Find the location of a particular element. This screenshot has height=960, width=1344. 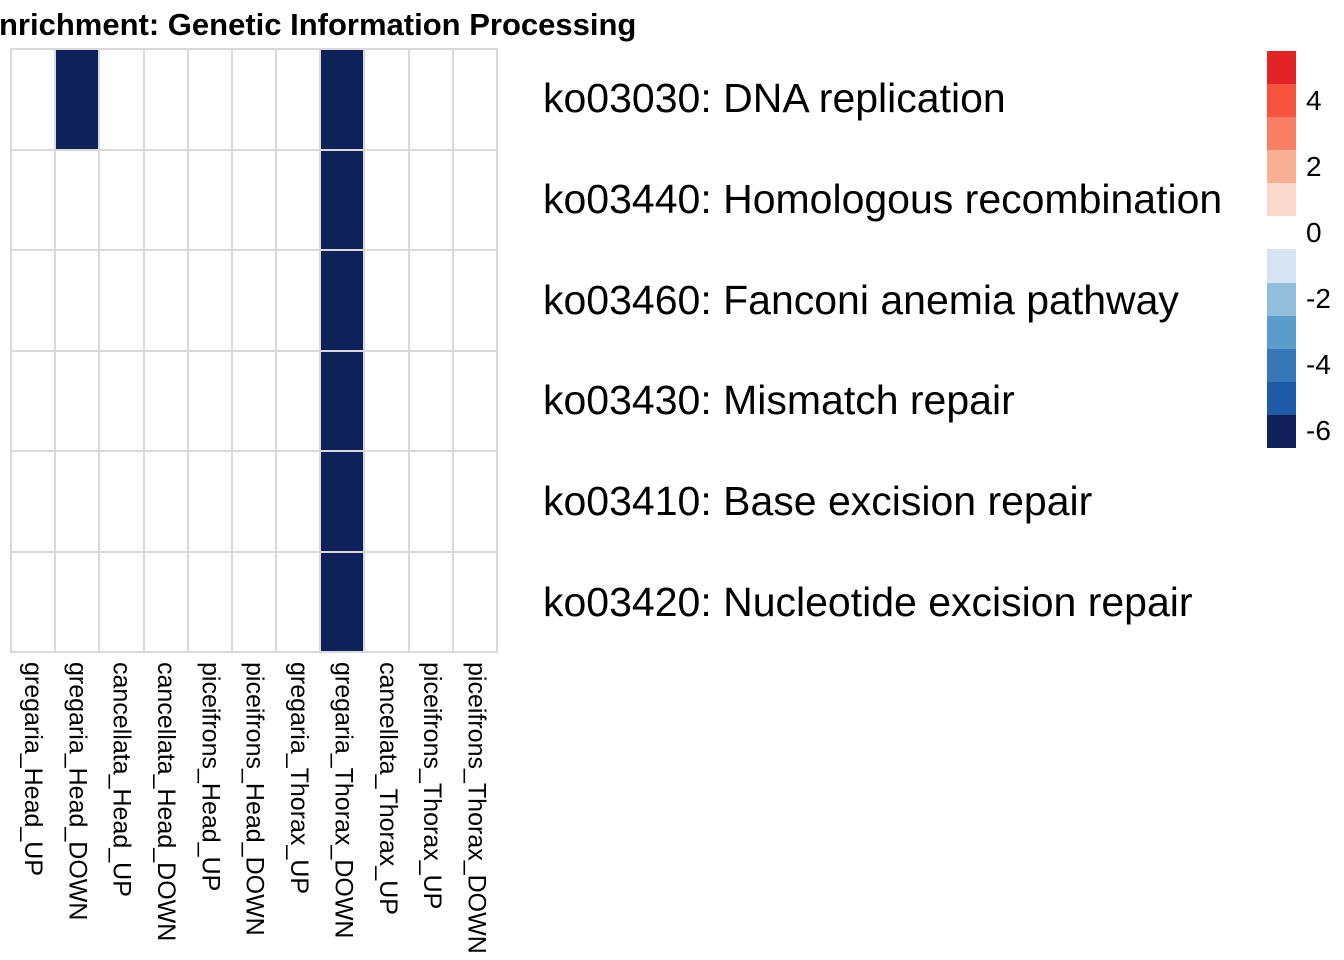

row-label: ko03410: Base excision repair is located at coordinates (818, 501).